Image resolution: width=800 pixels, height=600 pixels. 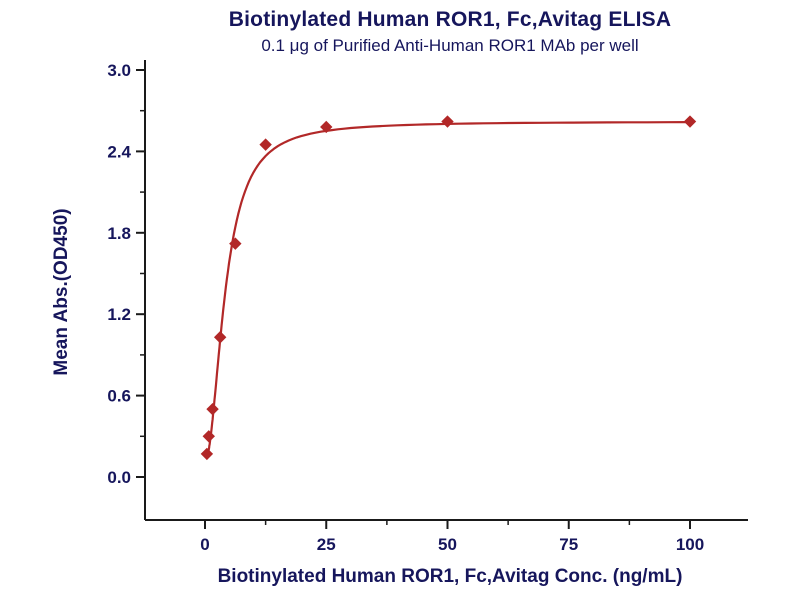 What do you see at coordinates (119, 70) in the screenshot?
I see `y-tick-label: 3.0` at bounding box center [119, 70].